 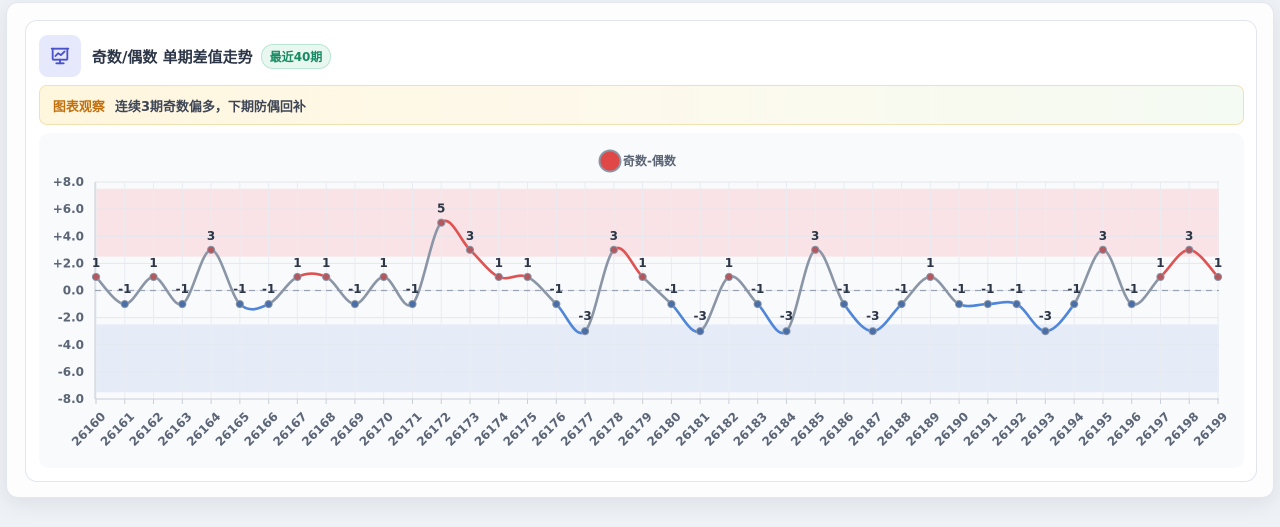 I want to click on threshold-band, so click(x=657, y=222).